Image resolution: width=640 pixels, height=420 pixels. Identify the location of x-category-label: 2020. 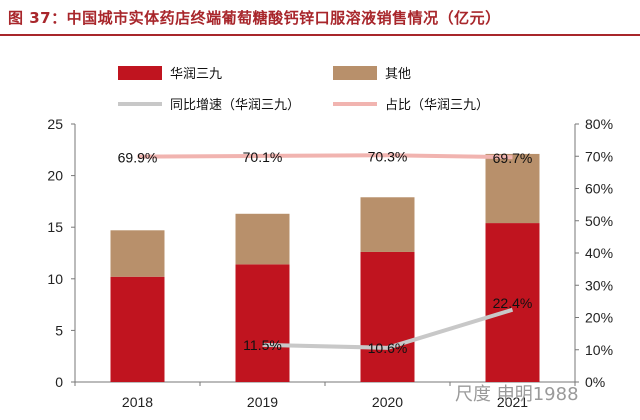
(387, 402).